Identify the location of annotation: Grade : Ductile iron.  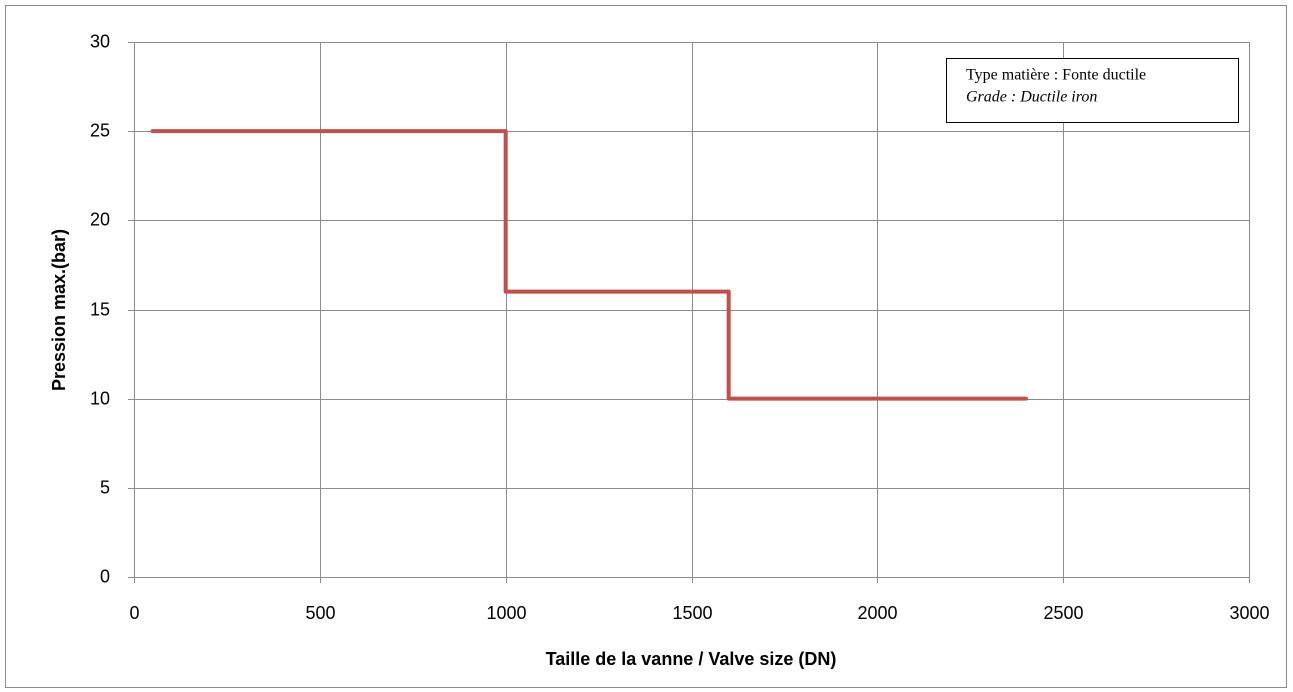
(1031, 97).